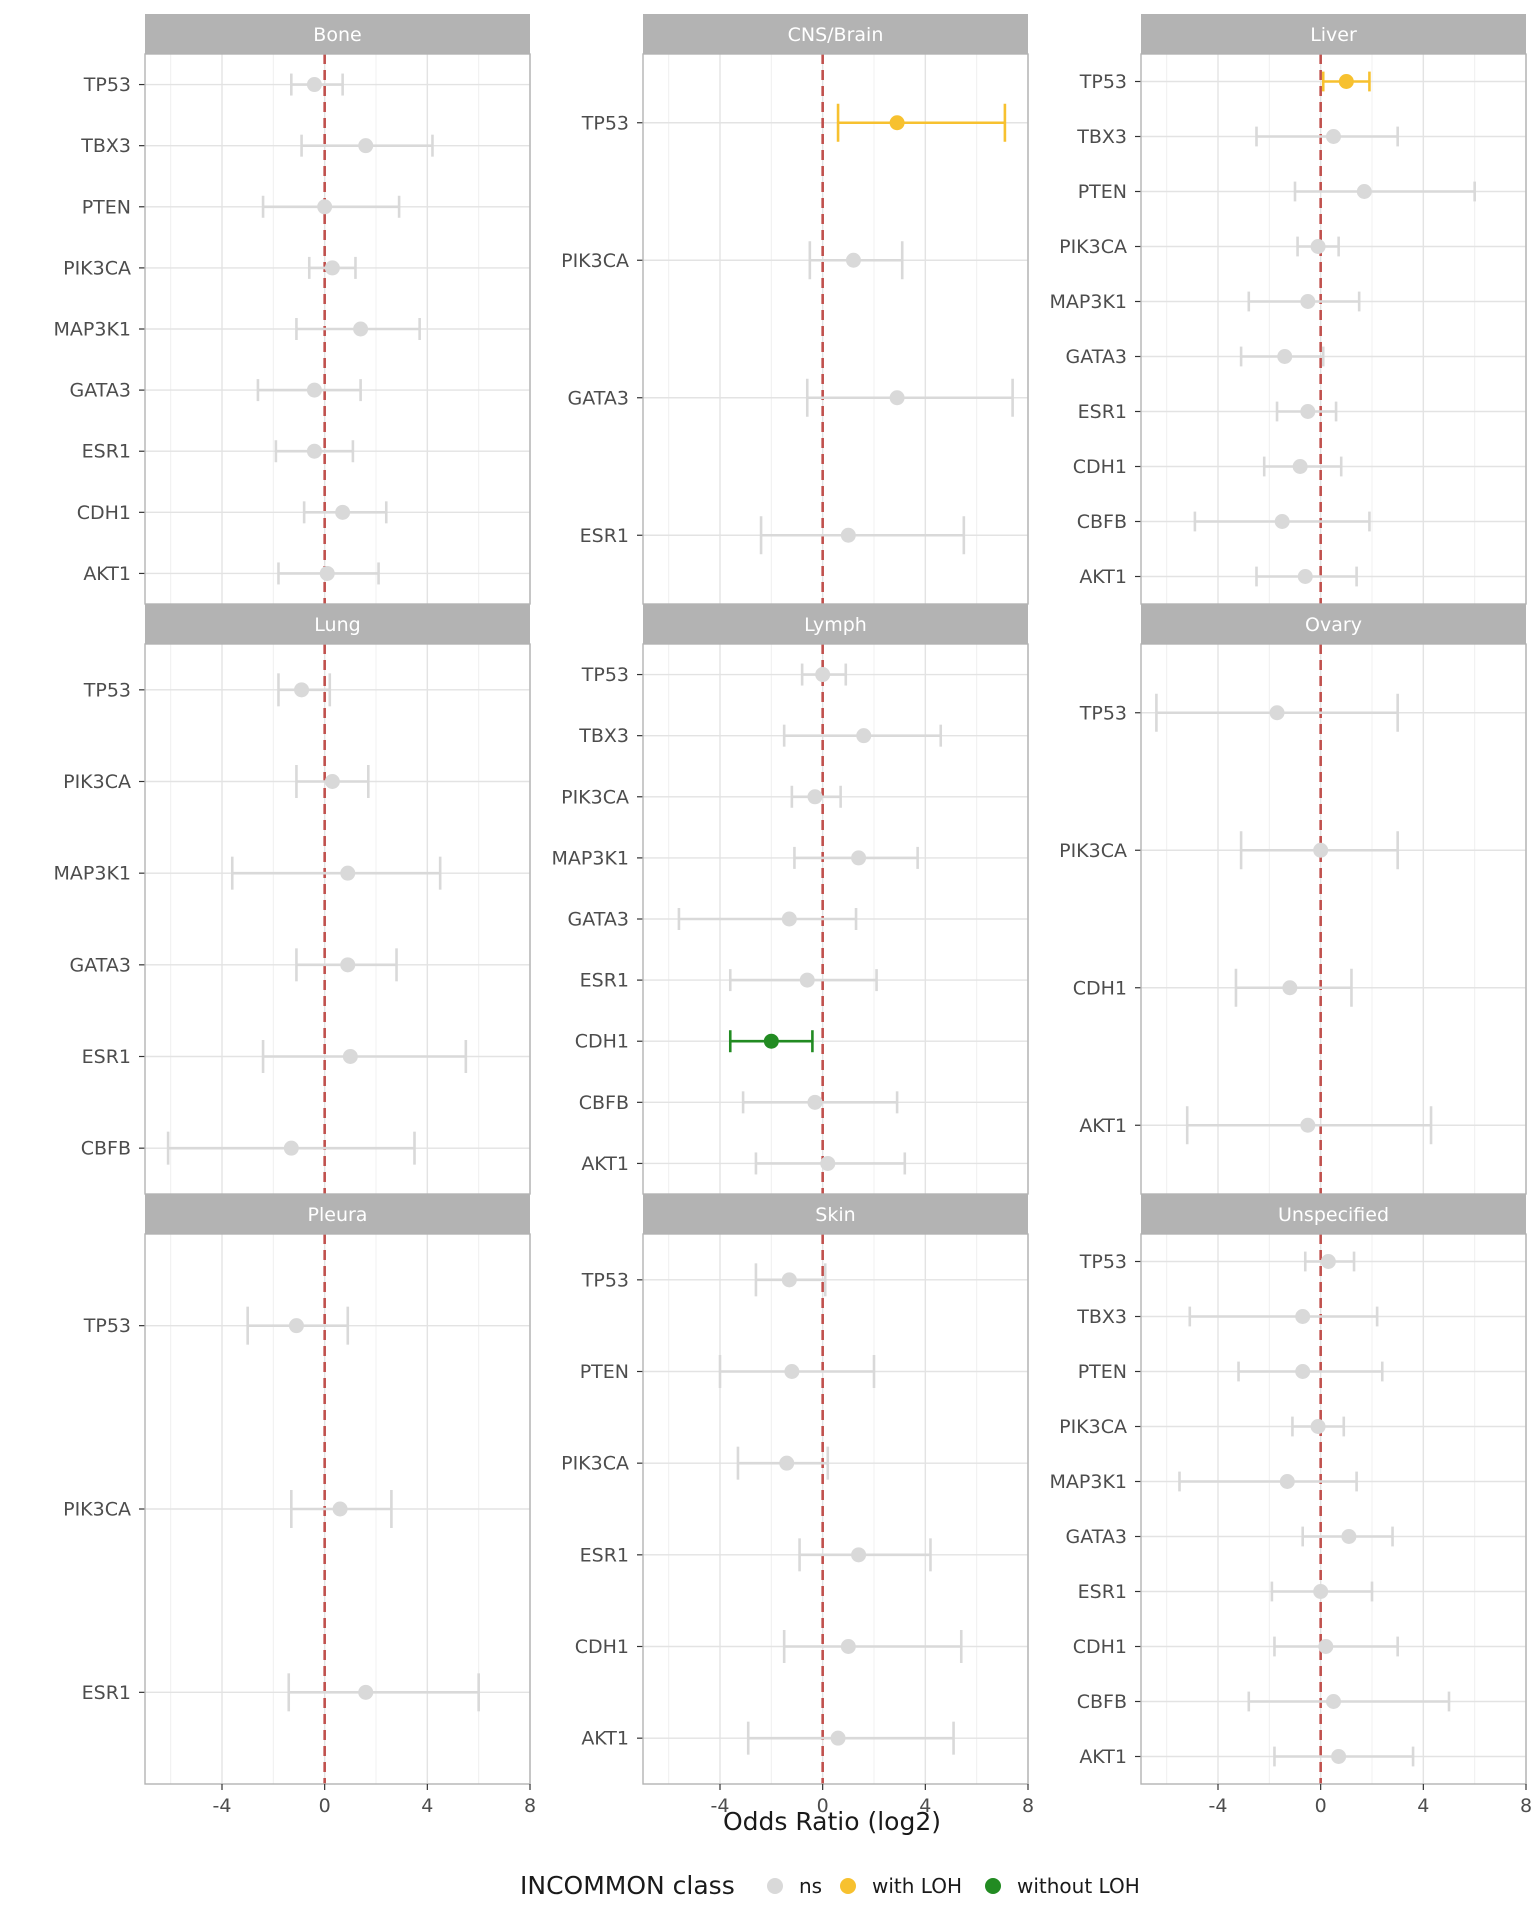 The image size is (1536, 1920). What do you see at coordinates (292, 899) in the screenshot?
I see `panel-lung: Lung TP53 PIK3CA MAP3K1 GATA3 ESR1 CBFB` at bounding box center [292, 899].